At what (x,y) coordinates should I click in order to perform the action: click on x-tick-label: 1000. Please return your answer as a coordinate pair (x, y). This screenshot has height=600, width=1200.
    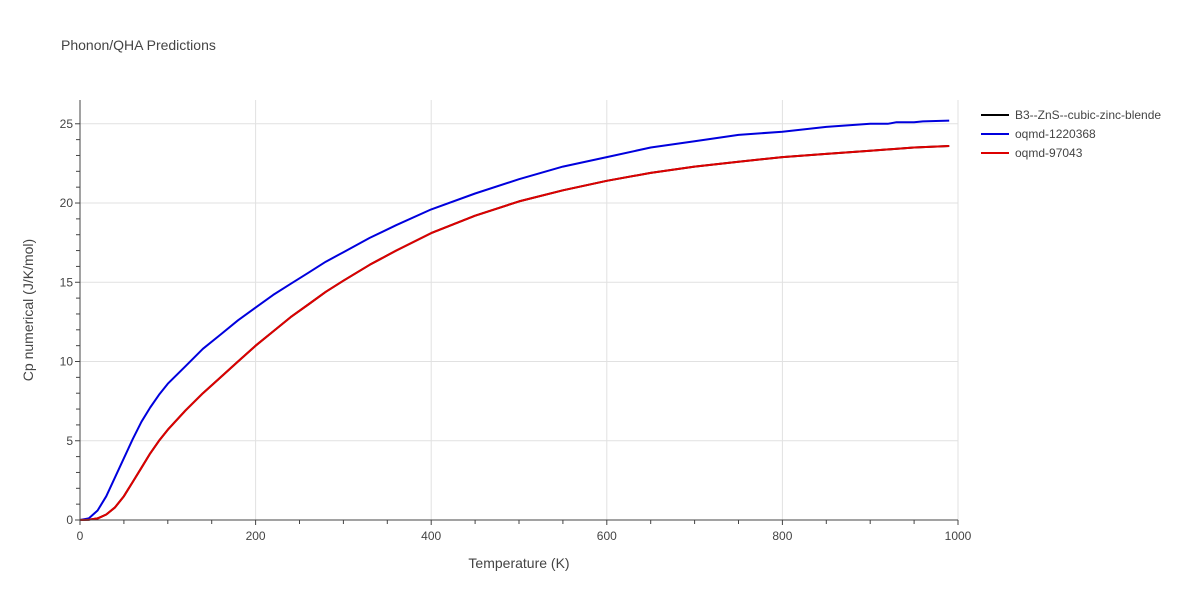
    Looking at the image, I should click on (958, 536).